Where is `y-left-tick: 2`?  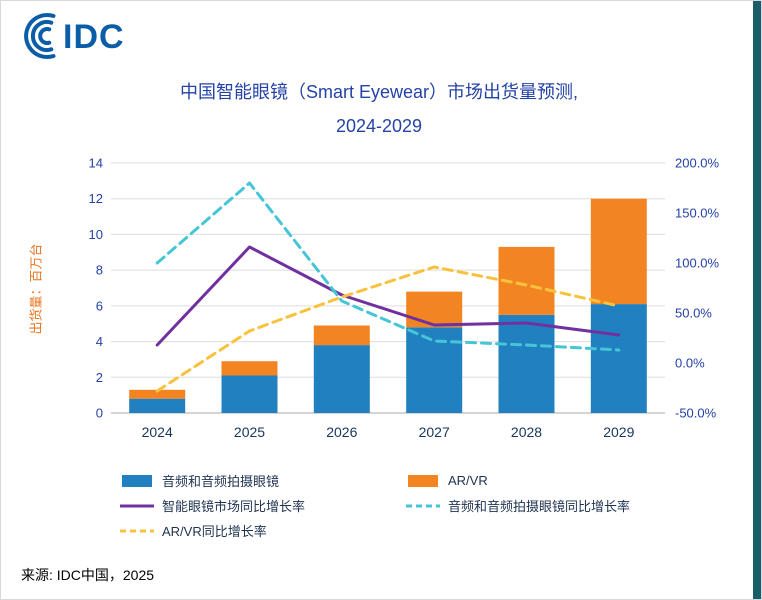 y-left-tick: 2 is located at coordinates (99, 377).